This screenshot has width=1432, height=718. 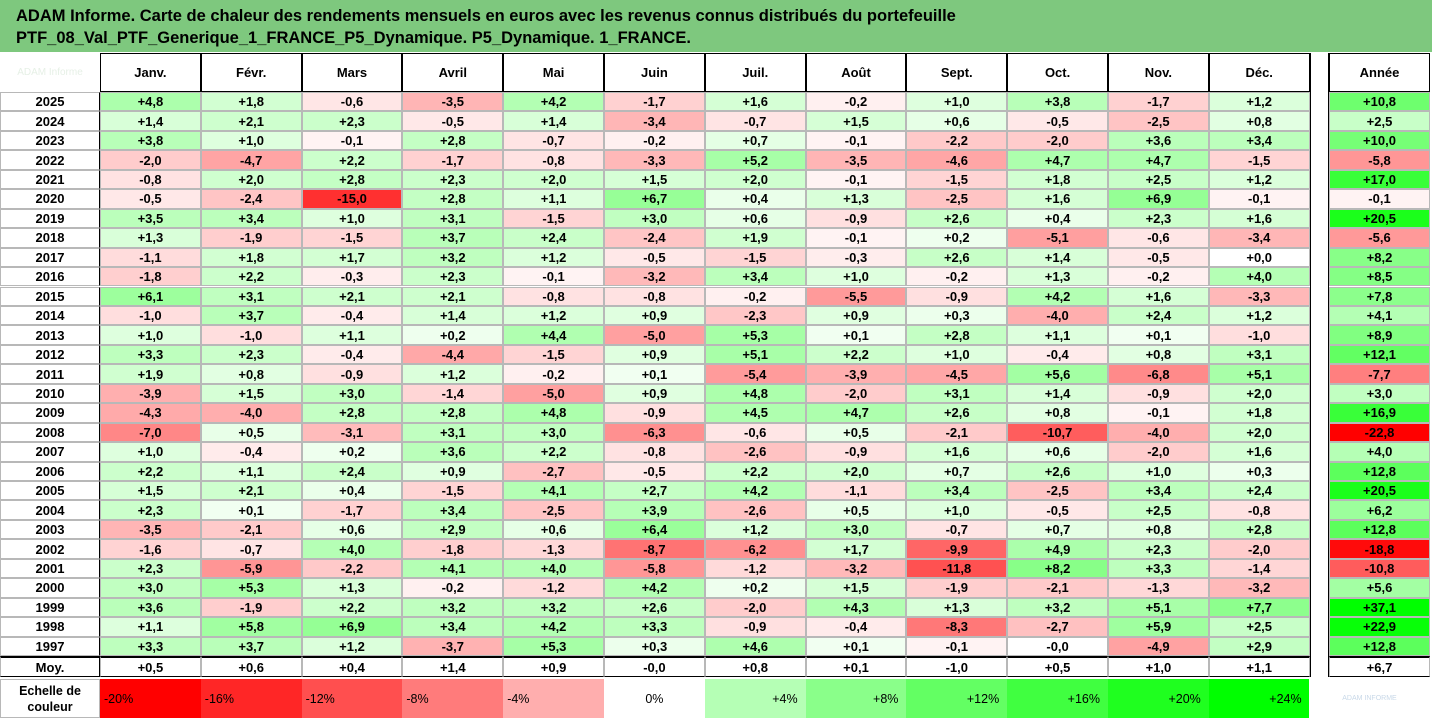 I want to click on color-scale-swatch: -16%, so click(x=251, y=698).